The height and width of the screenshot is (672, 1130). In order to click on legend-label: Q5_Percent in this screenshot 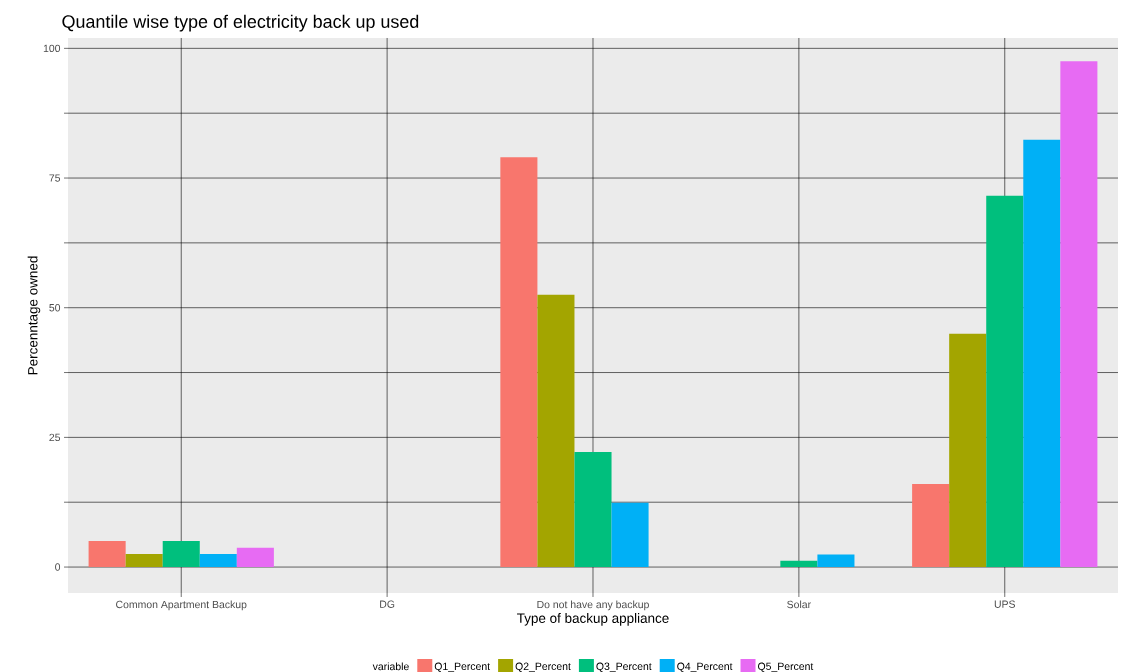, I will do `click(786, 667)`.